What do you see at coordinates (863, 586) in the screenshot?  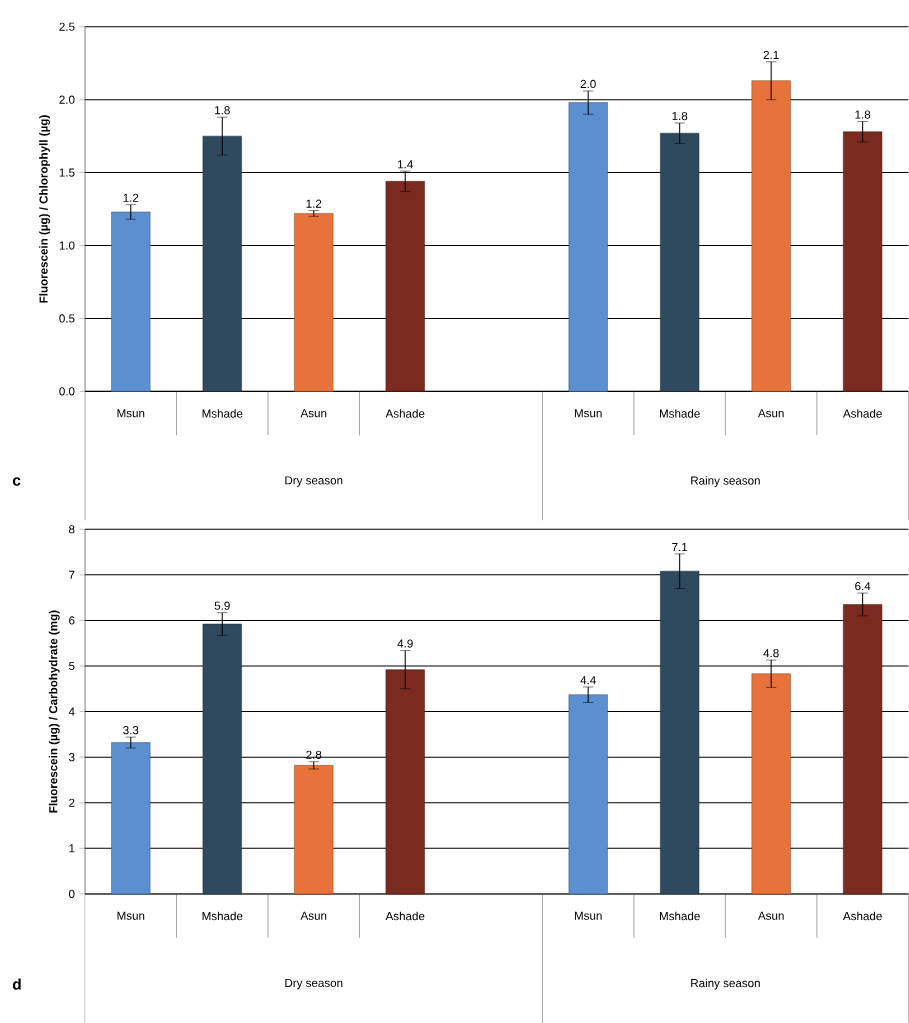 I see `data-label: 6.4` at bounding box center [863, 586].